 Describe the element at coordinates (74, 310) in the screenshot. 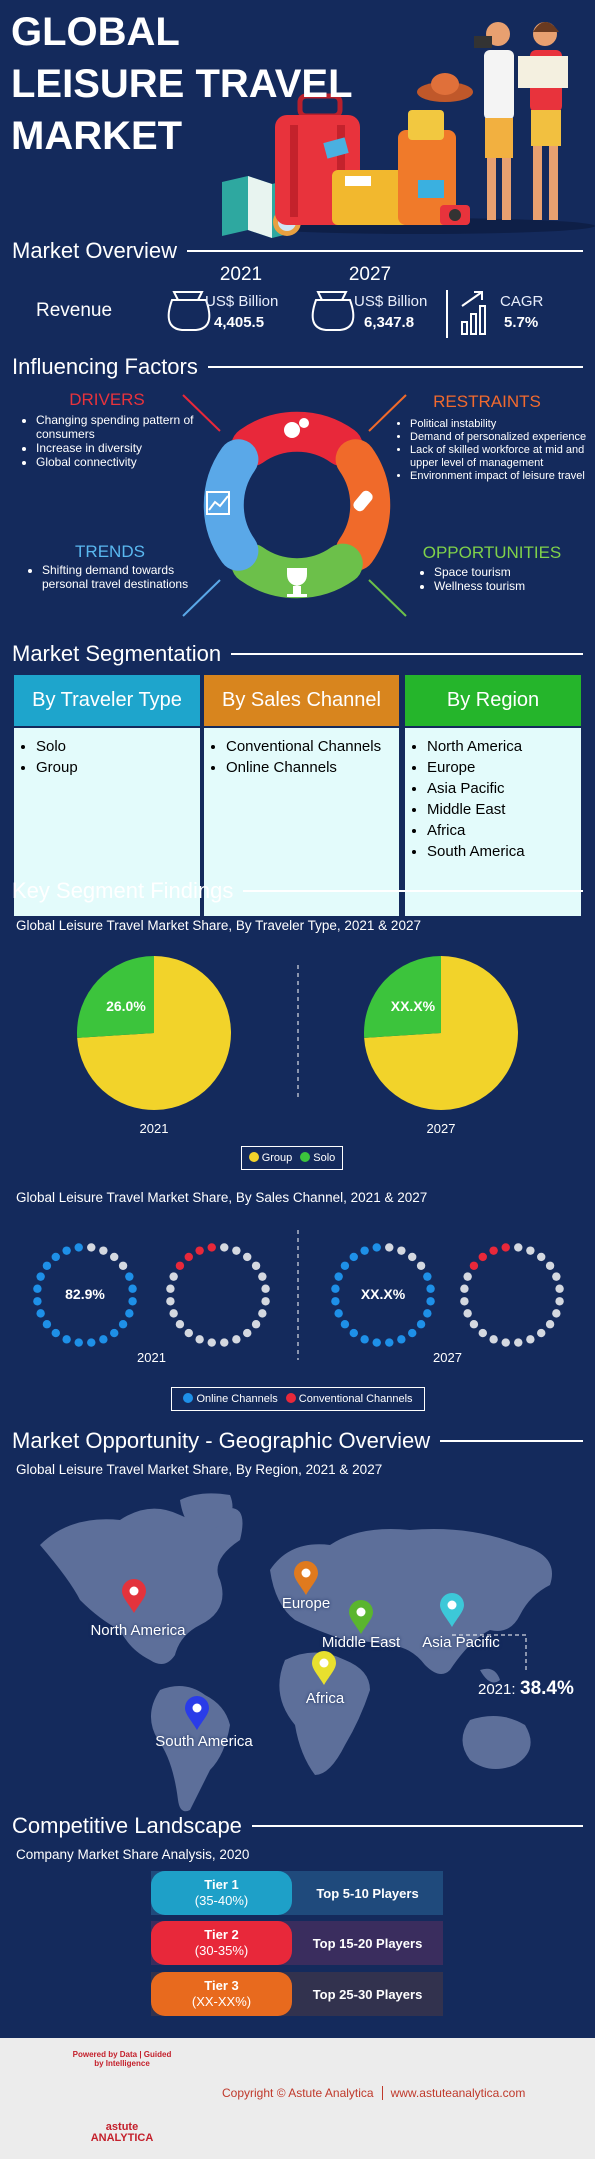

I see `row-label: Revenue` at that location.